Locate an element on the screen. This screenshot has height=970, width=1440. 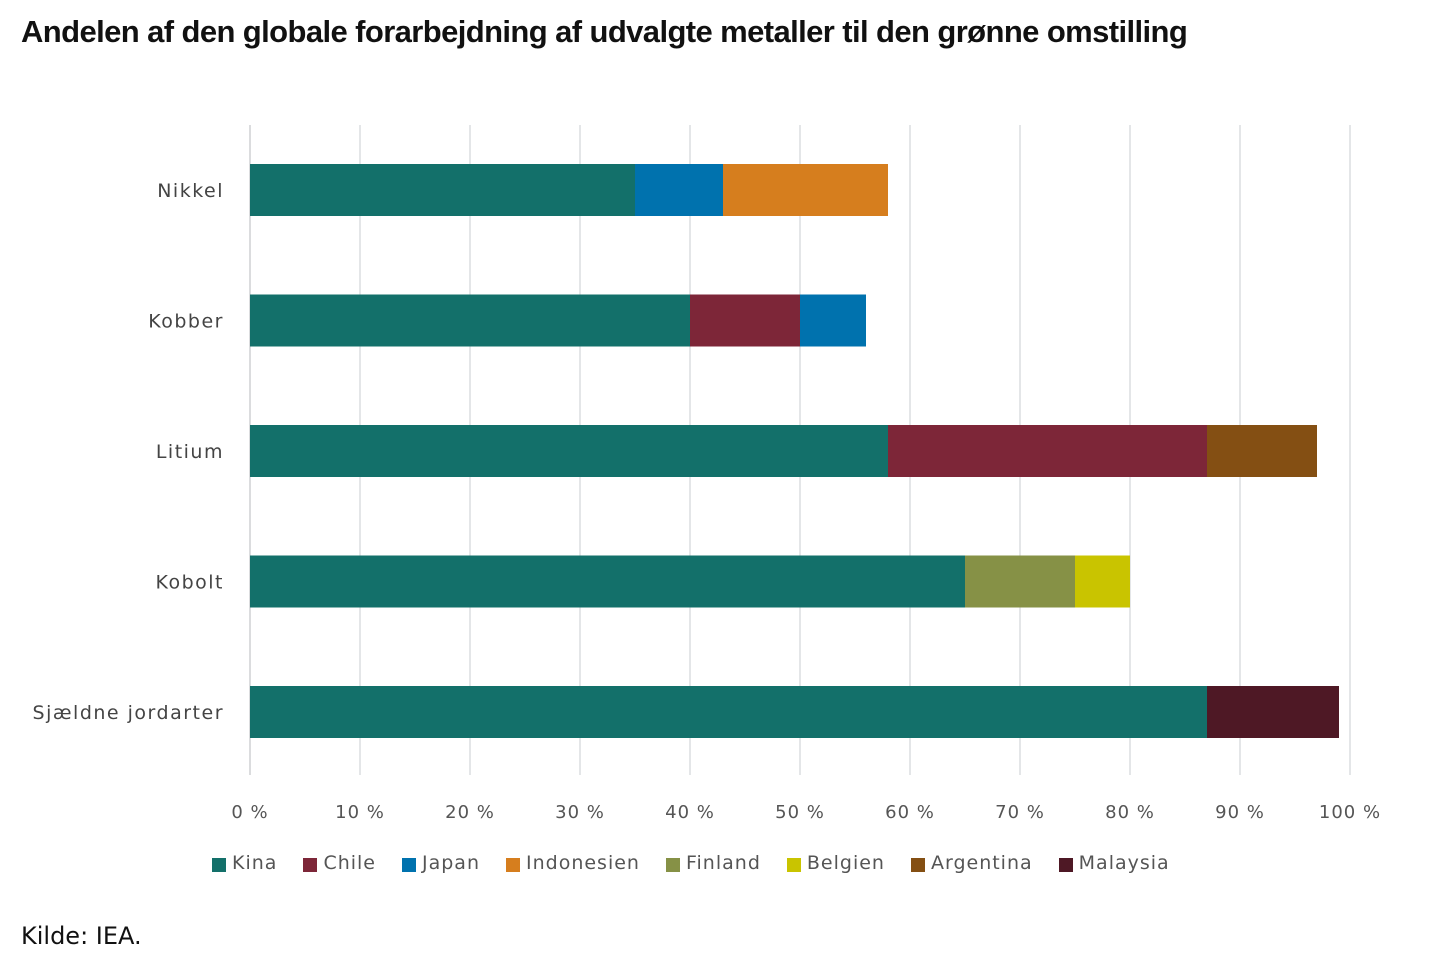
category-label: Kobolt is located at coordinates (189, 583).